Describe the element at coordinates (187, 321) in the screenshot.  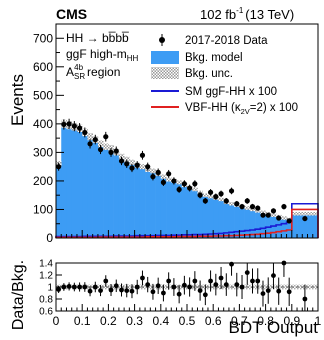
I see `x-tick-label: 0.5` at that location.